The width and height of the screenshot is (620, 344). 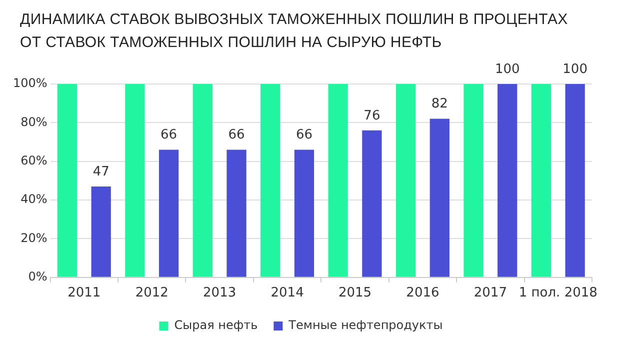 What do you see at coordinates (219, 293) in the screenshot?
I see `x-tick-label: 2013` at bounding box center [219, 293].